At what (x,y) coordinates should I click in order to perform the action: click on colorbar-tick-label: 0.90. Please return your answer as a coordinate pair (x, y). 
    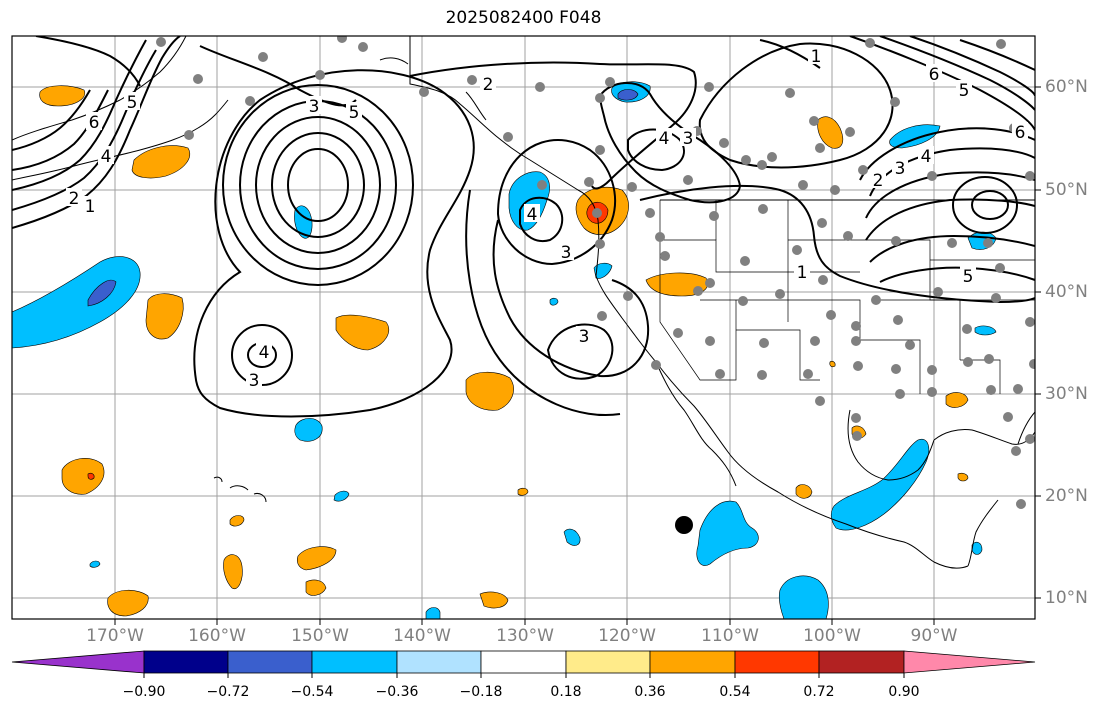
    Looking at the image, I should click on (904, 692).